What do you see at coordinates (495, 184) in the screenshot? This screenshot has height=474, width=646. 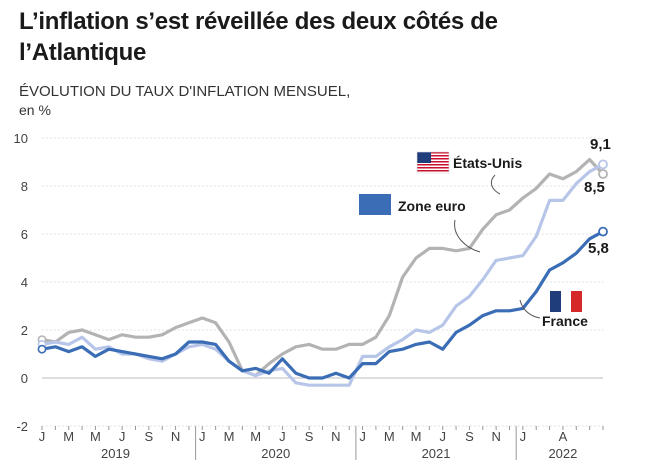 I see `leader-us` at bounding box center [495, 184].